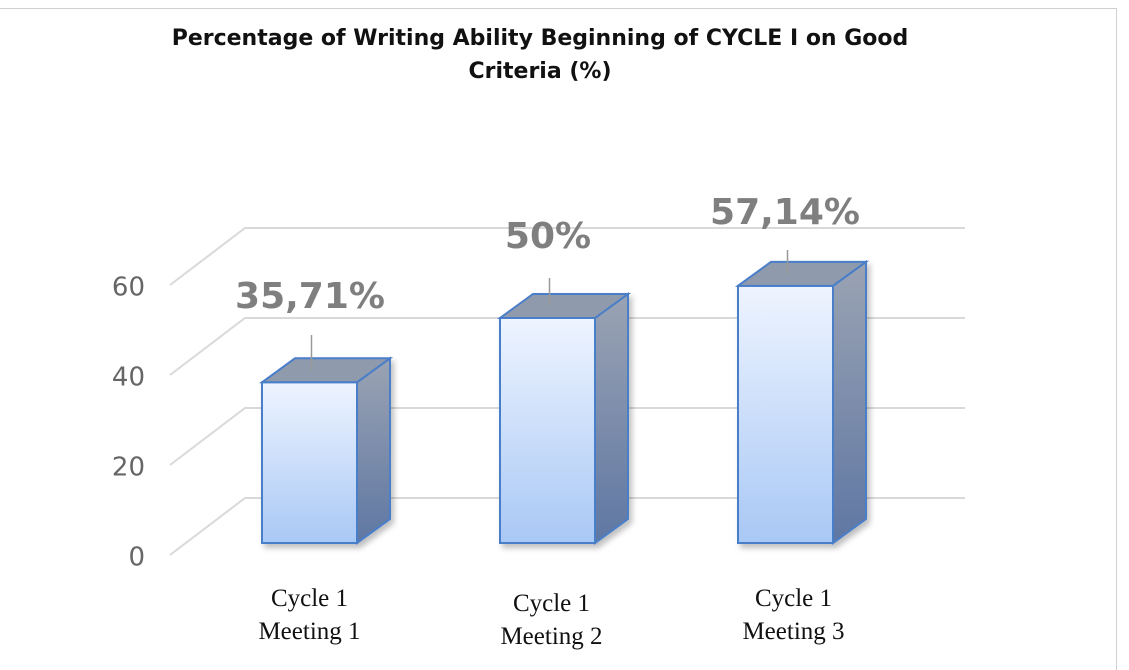  What do you see at coordinates (310, 296) in the screenshot?
I see `data-label: 35,71%` at bounding box center [310, 296].